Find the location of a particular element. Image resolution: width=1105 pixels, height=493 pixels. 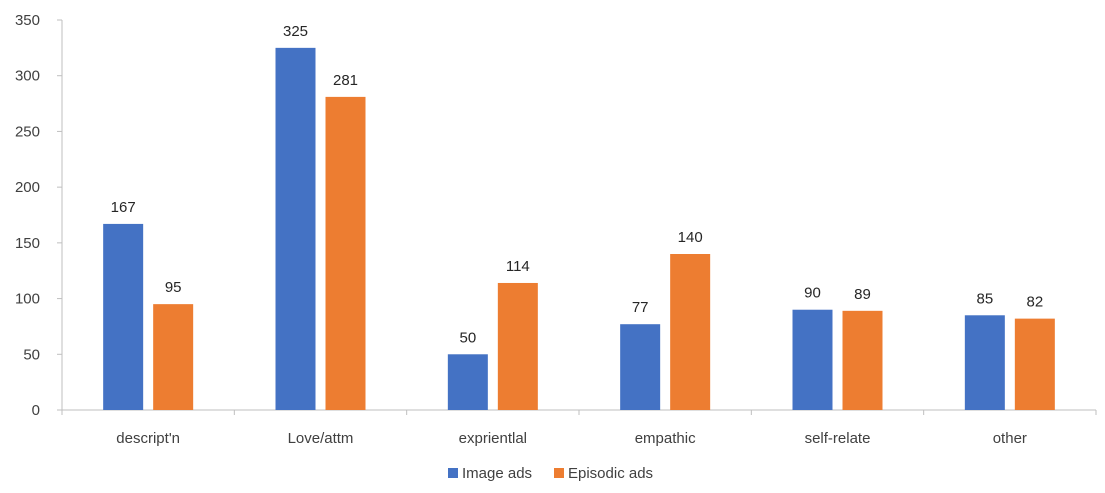

data-label: 90 is located at coordinates (812, 293).